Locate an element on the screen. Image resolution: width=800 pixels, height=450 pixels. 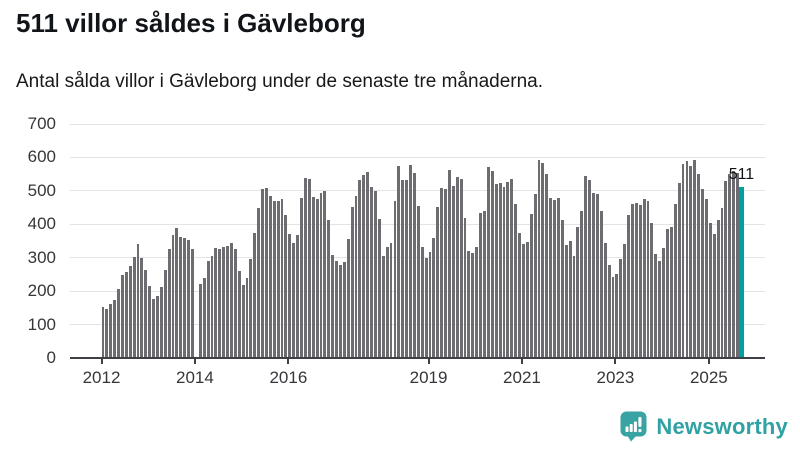
y-axis-label-0: 0 is located at coordinates (51, 357).